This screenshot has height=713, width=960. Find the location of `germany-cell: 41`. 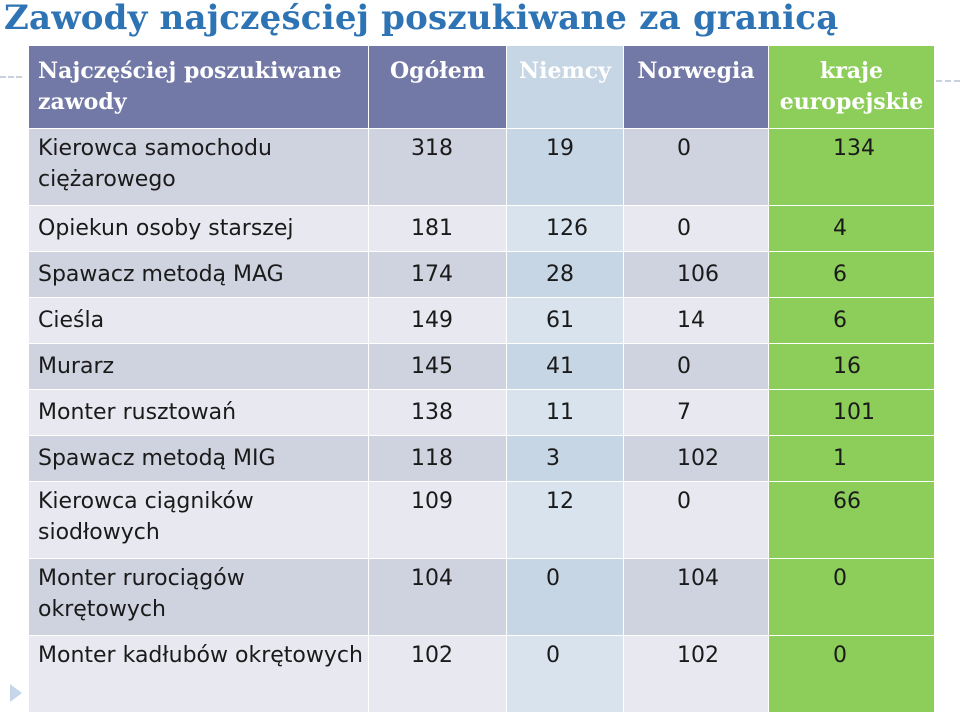

germany-cell: 41 is located at coordinates (565, 366).